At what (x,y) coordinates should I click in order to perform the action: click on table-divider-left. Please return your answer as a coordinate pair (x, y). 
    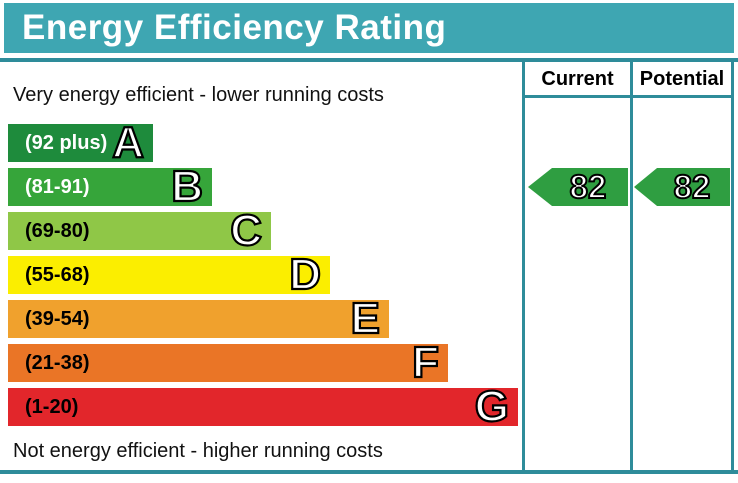
    Looking at the image, I should click on (523, 266).